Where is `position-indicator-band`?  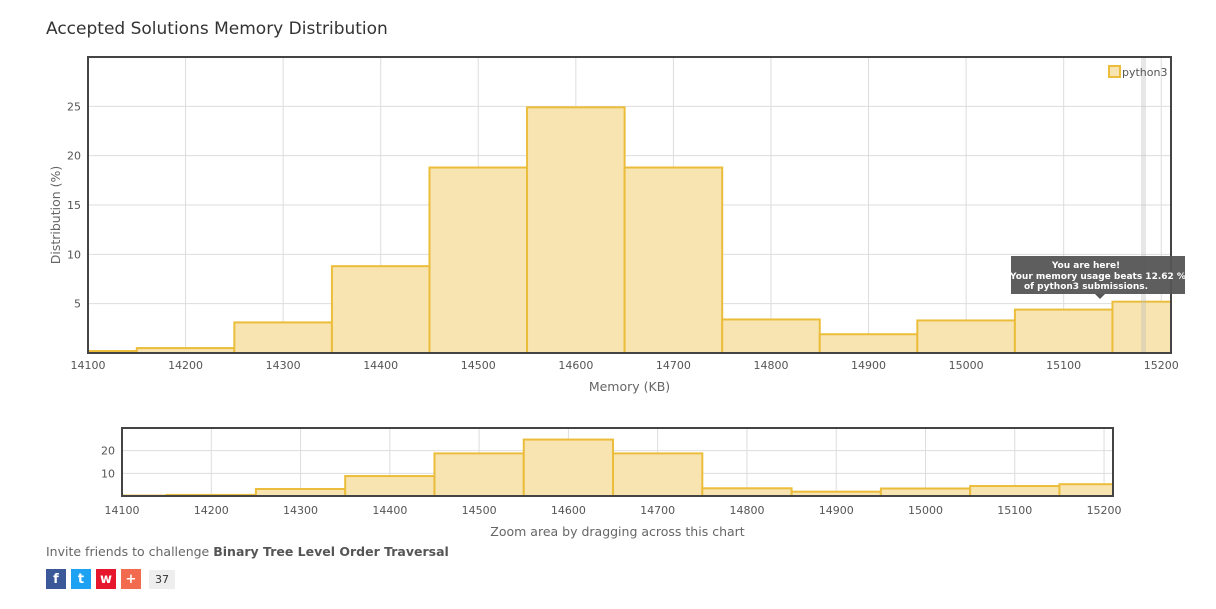 position-indicator-band is located at coordinates (1143, 205).